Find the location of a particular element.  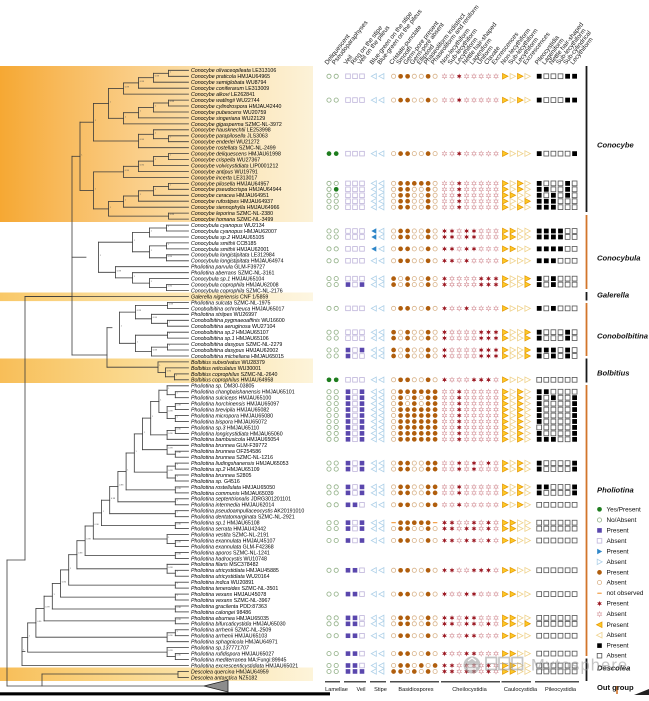

svg-text:Pholiotina aberrans SZMC-NL-31: Pholiotina aberrans SZMC-NL-3161 is located at coordinates (233, 274).